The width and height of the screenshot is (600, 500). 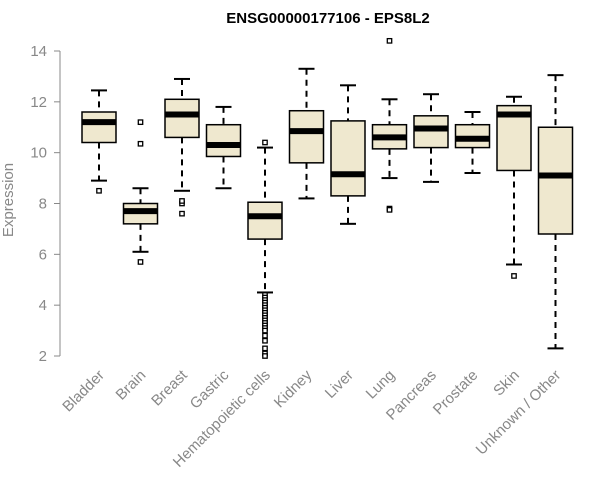 I want to click on box-brain, so click(x=140, y=192).